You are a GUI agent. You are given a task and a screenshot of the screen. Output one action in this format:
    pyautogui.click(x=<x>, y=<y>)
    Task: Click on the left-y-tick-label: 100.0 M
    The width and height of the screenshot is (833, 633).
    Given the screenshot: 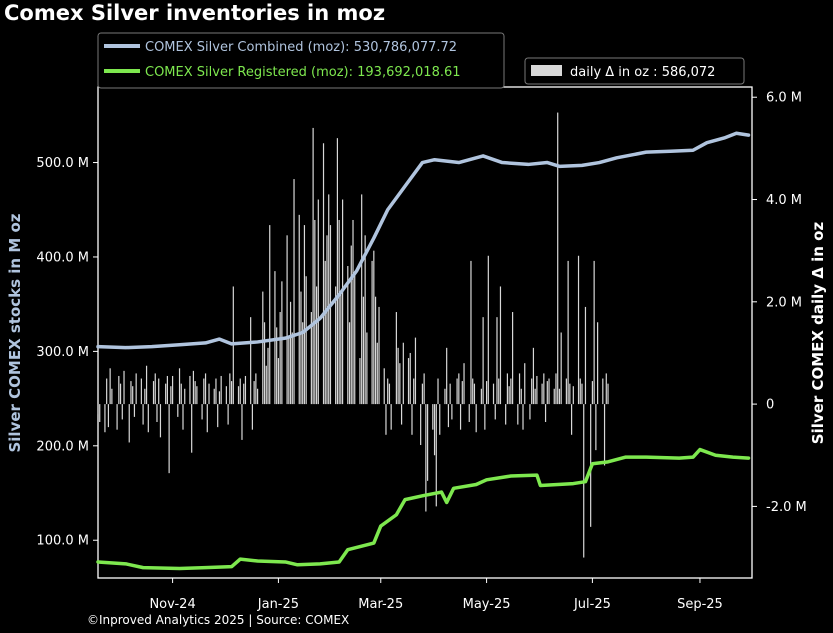 What is the action you would take?
    pyautogui.click(x=62, y=541)
    